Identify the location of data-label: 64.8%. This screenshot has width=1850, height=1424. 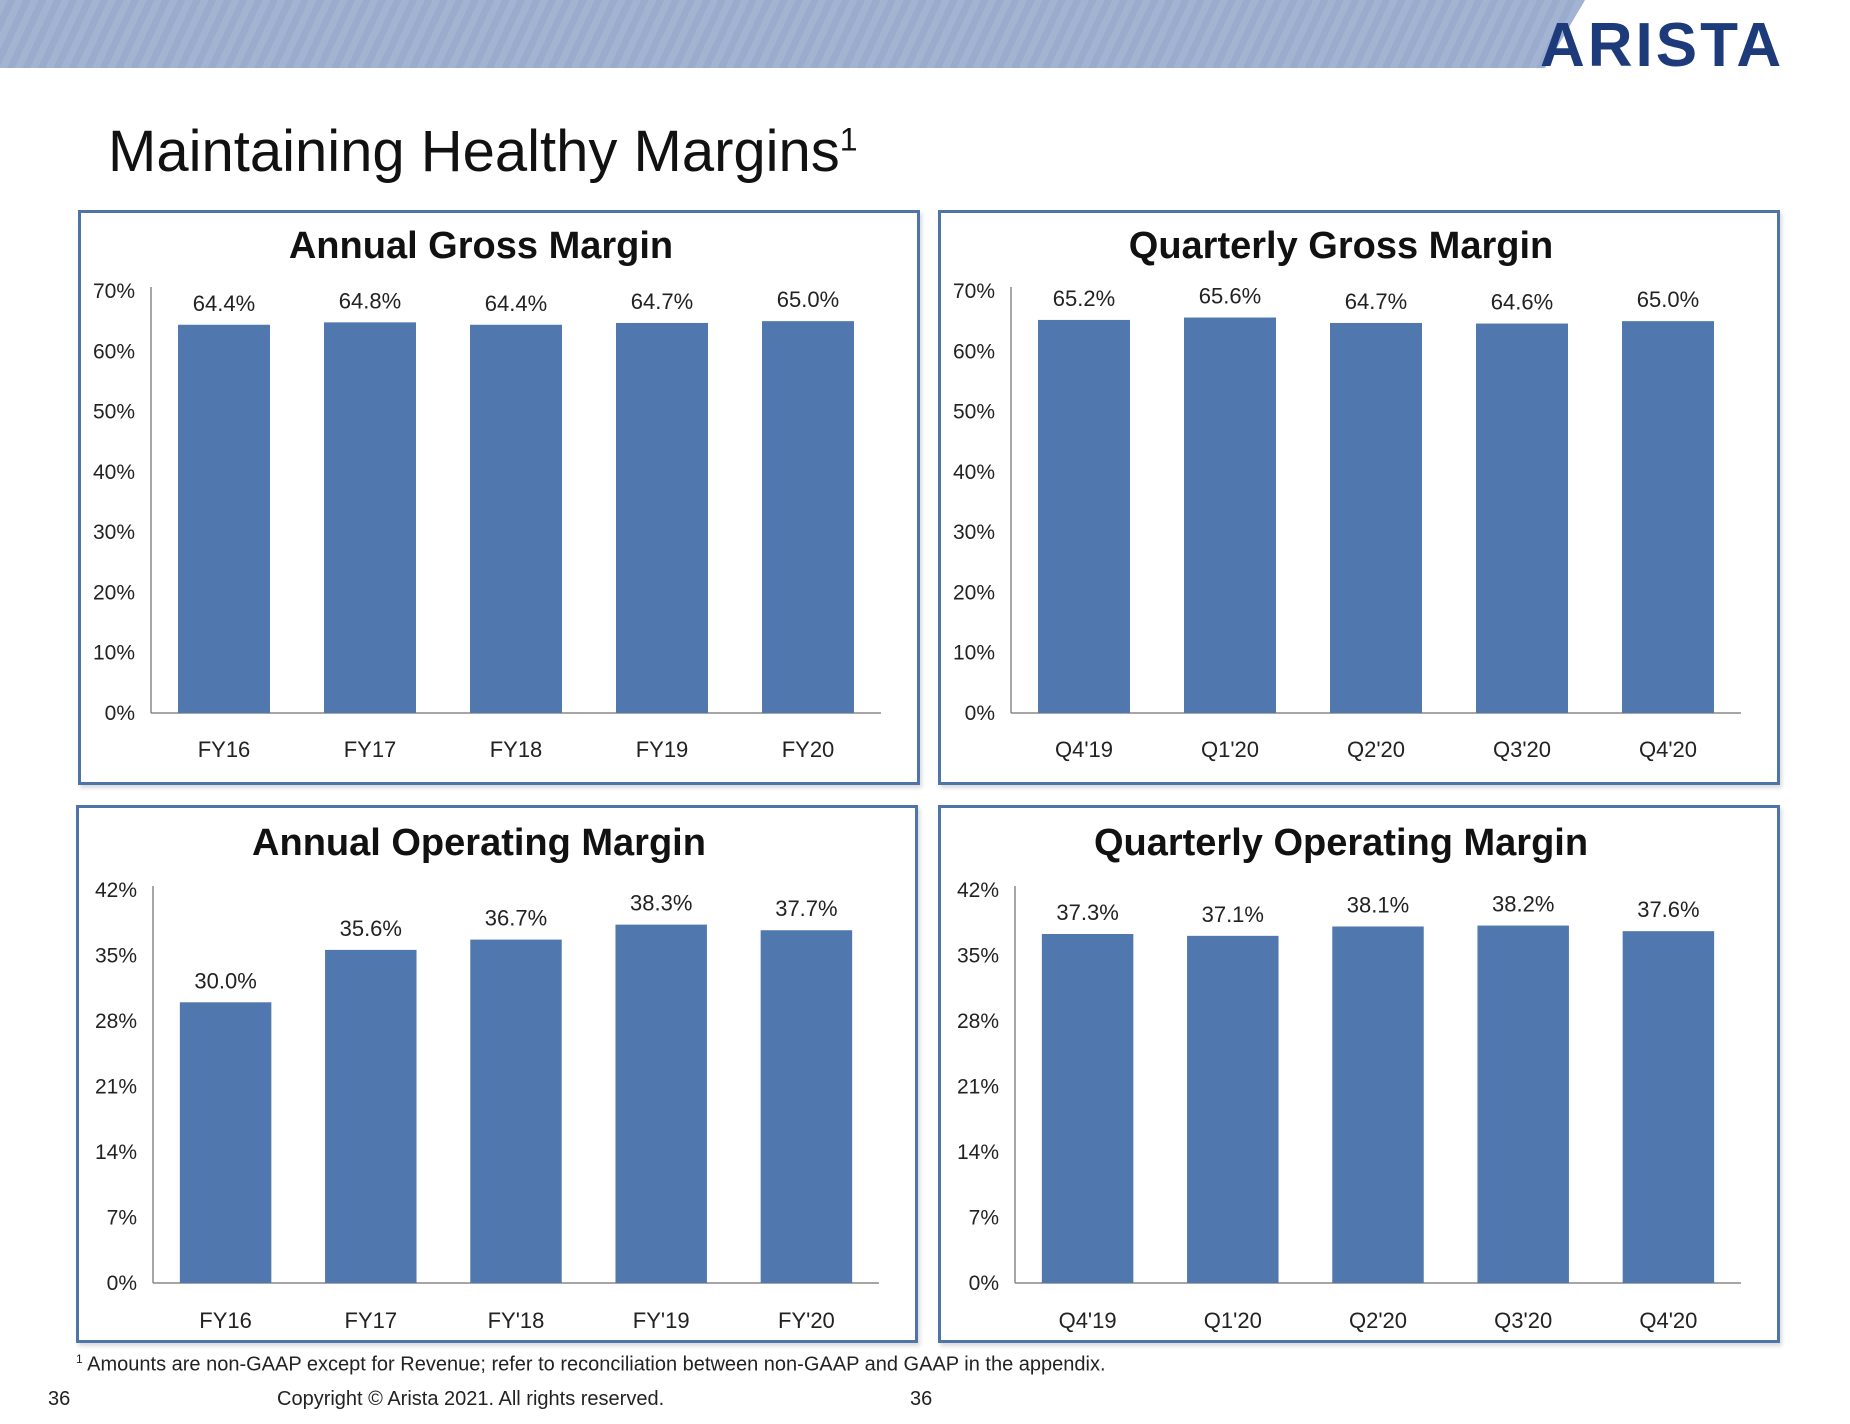
(370, 300).